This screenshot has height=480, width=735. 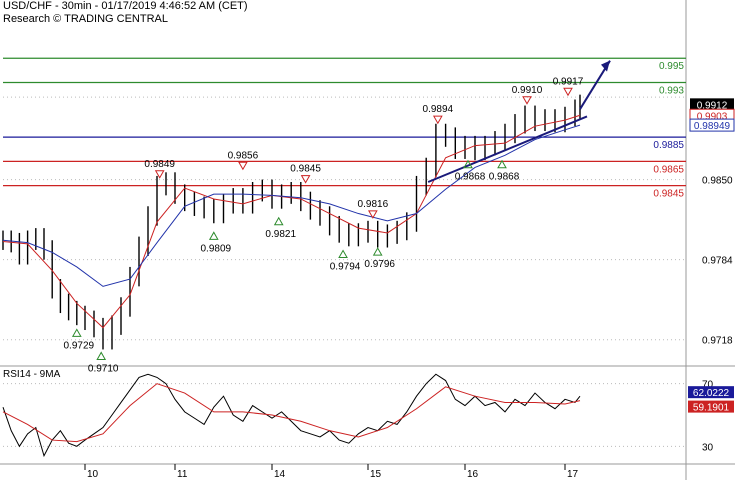 What do you see at coordinates (103, 368) in the screenshot?
I see `low-marker-label: 0.9710` at bounding box center [103, 368].